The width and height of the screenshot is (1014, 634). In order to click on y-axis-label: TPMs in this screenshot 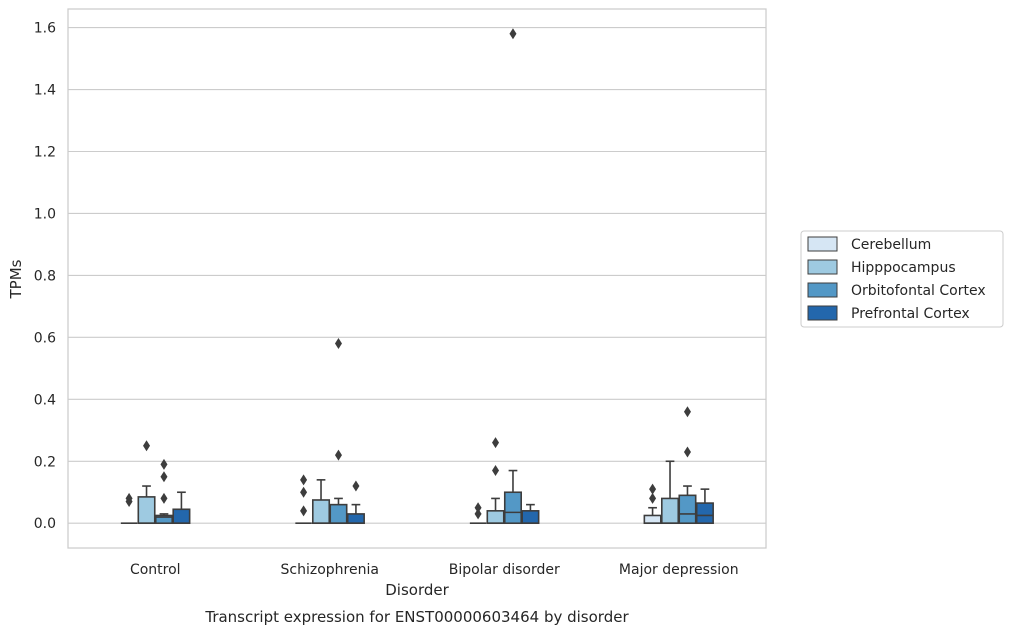, I will do `click(16, 279)`.